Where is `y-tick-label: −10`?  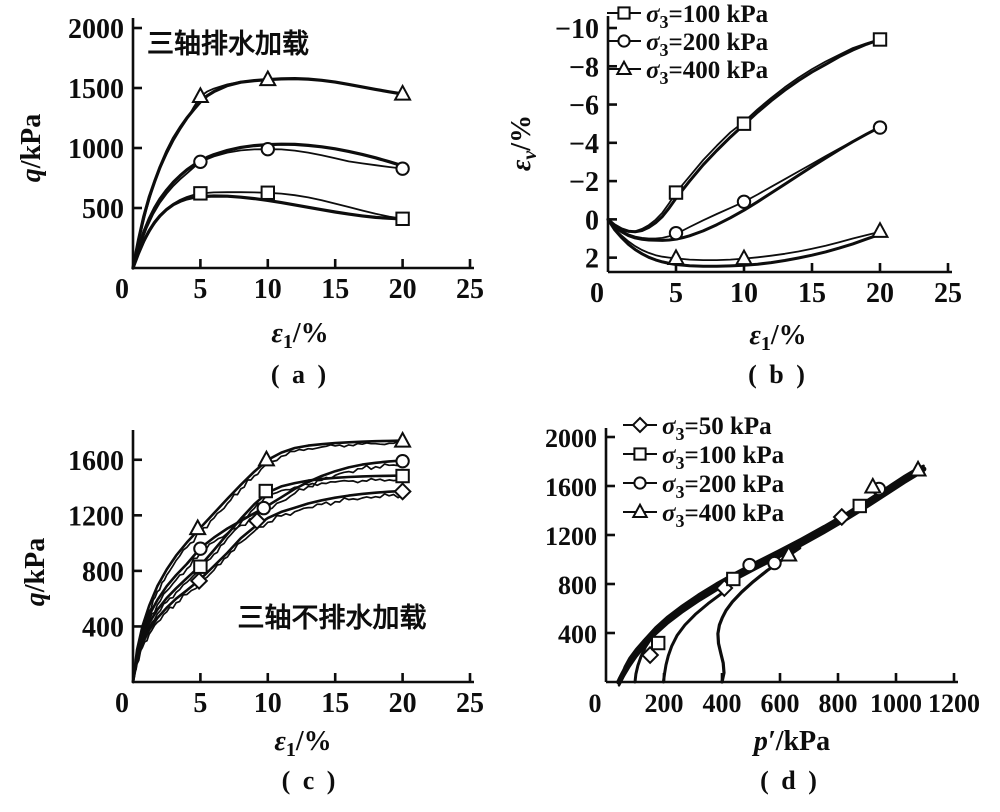 y-tick-label: −10 is located at coordinates (577, 29).